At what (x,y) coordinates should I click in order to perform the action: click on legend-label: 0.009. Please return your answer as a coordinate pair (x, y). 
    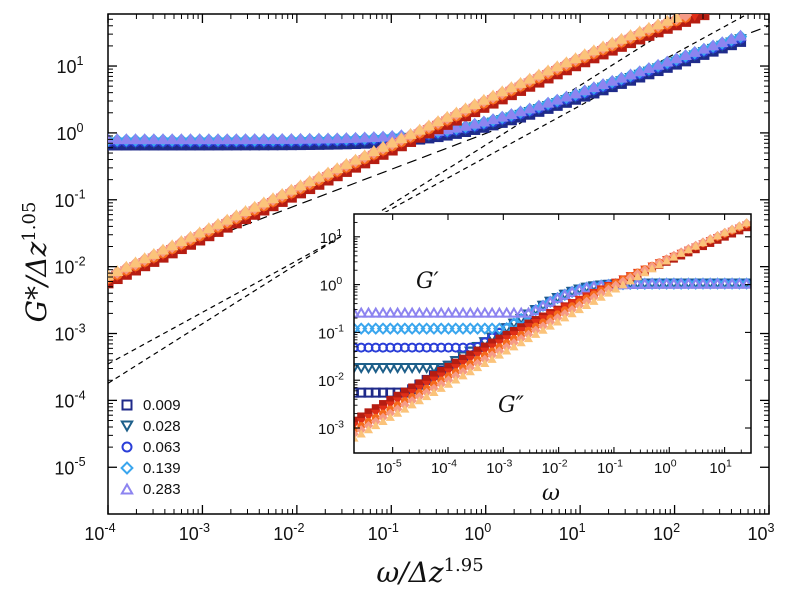
    Looking at the image, I should click on (162, 405).